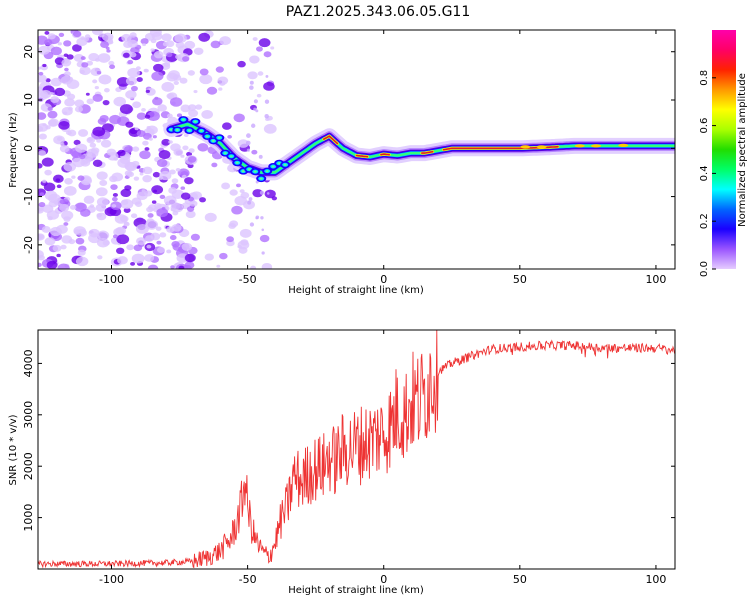  I want to click on y-tick-label: 4000, so click(28, 363).